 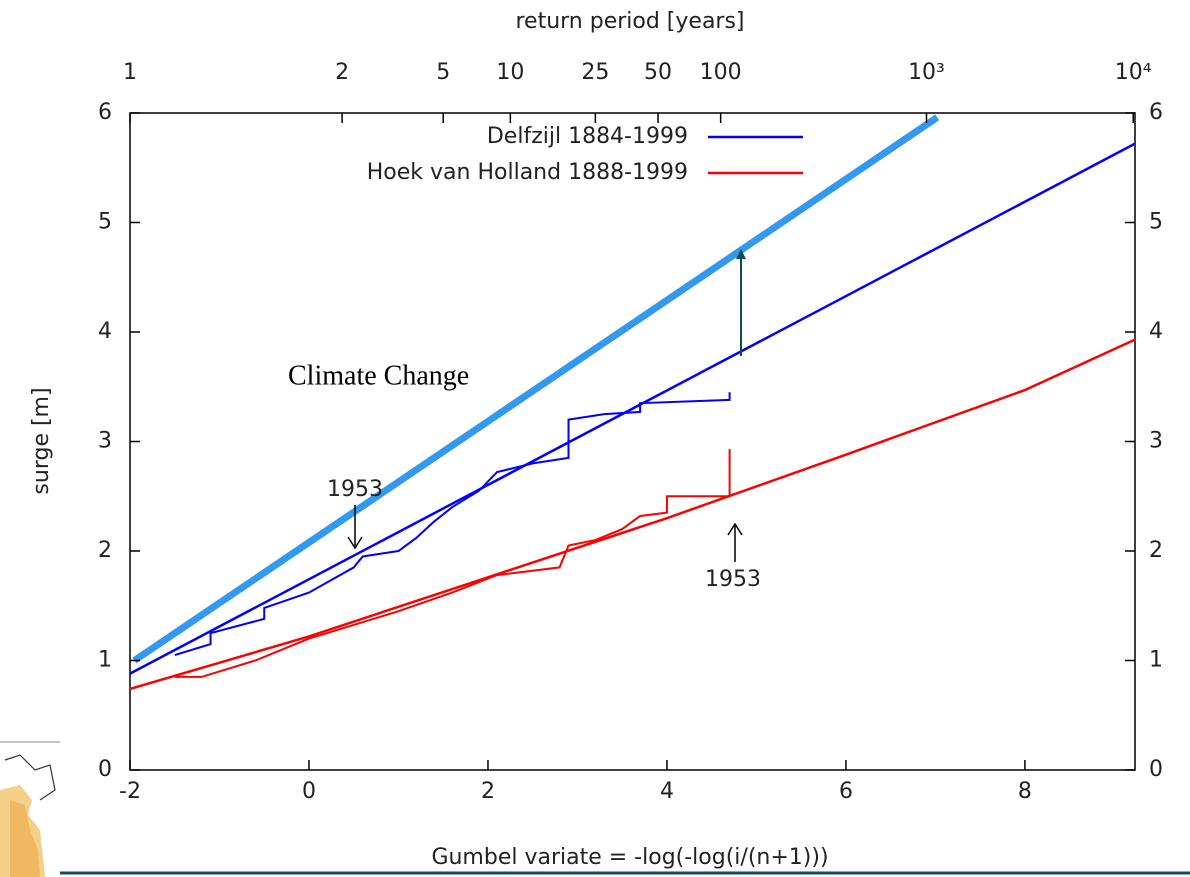 I want to click on y-tick-label-right: 5, so click(x=1156, y=222).